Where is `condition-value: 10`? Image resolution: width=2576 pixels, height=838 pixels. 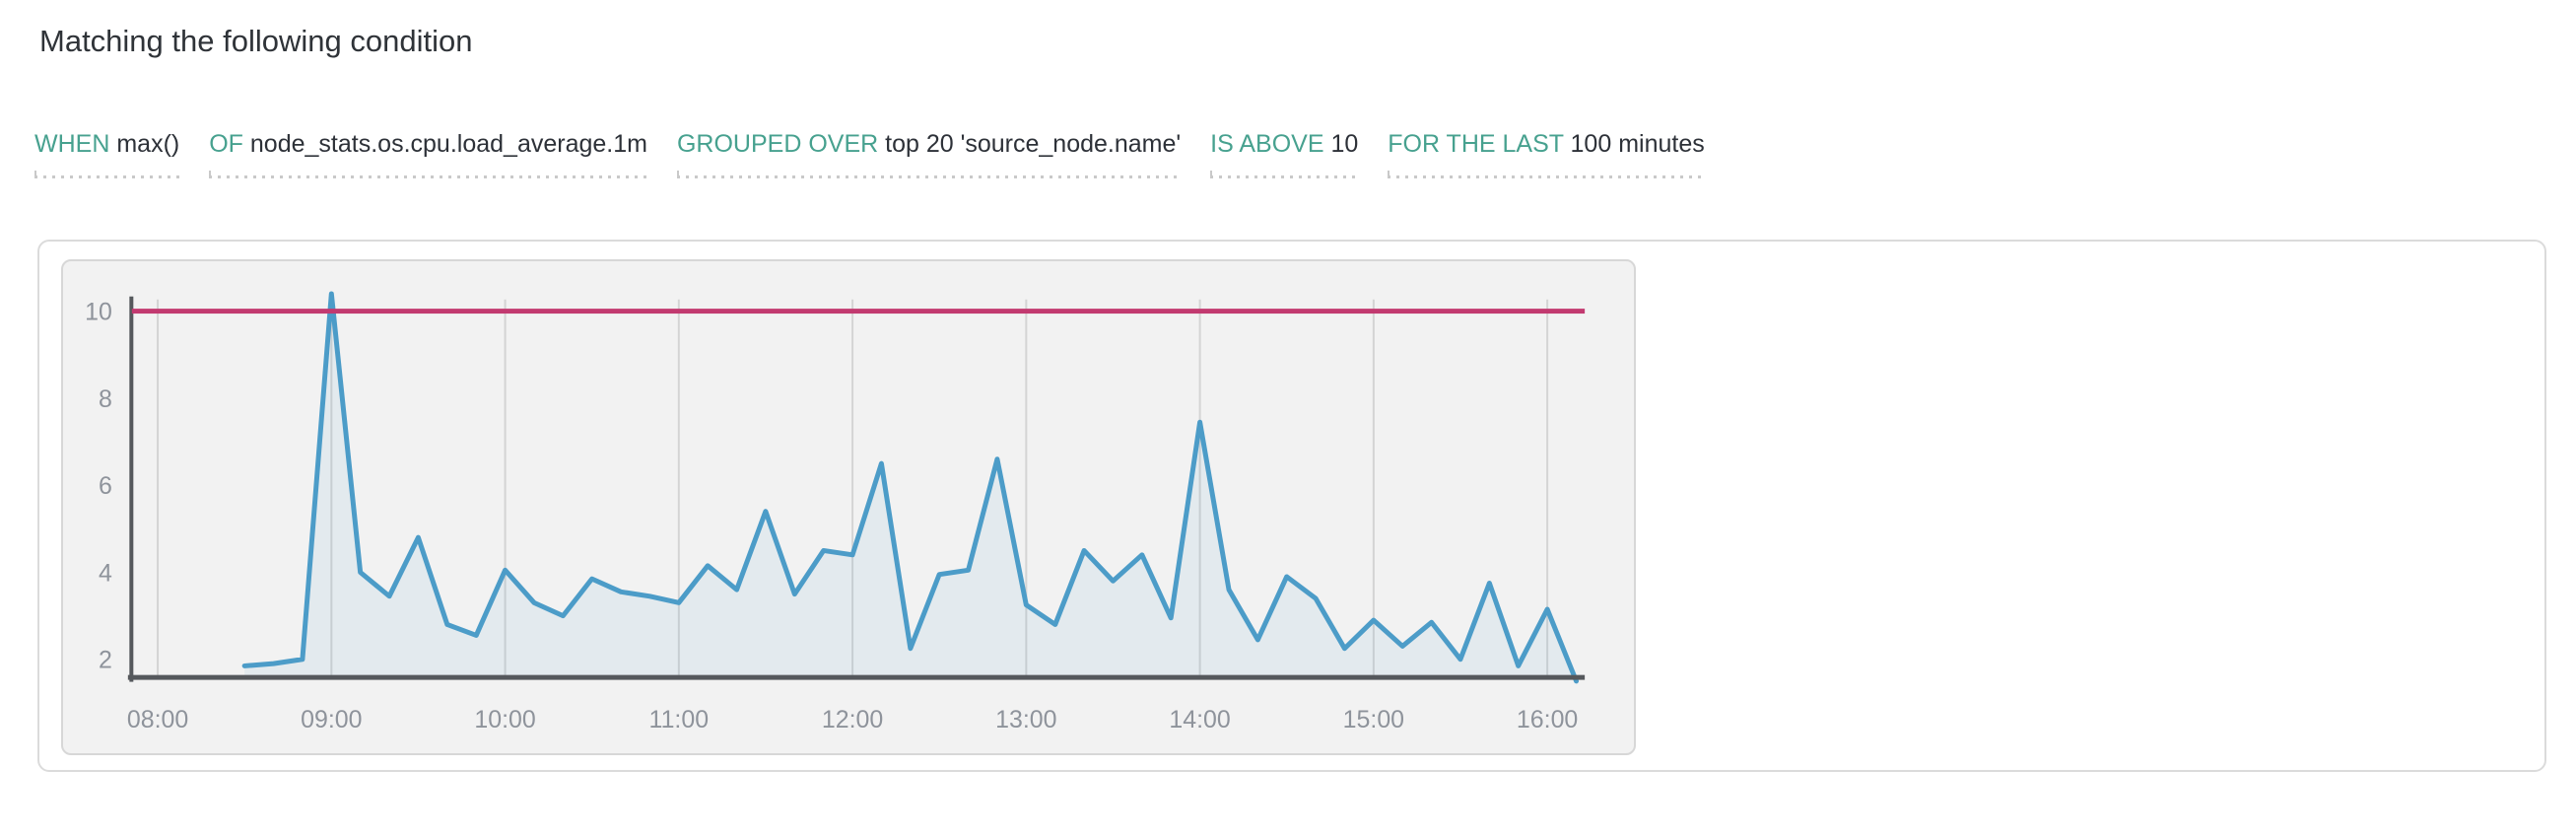
condition-value: 10 is located at coordinates (1344, 144).